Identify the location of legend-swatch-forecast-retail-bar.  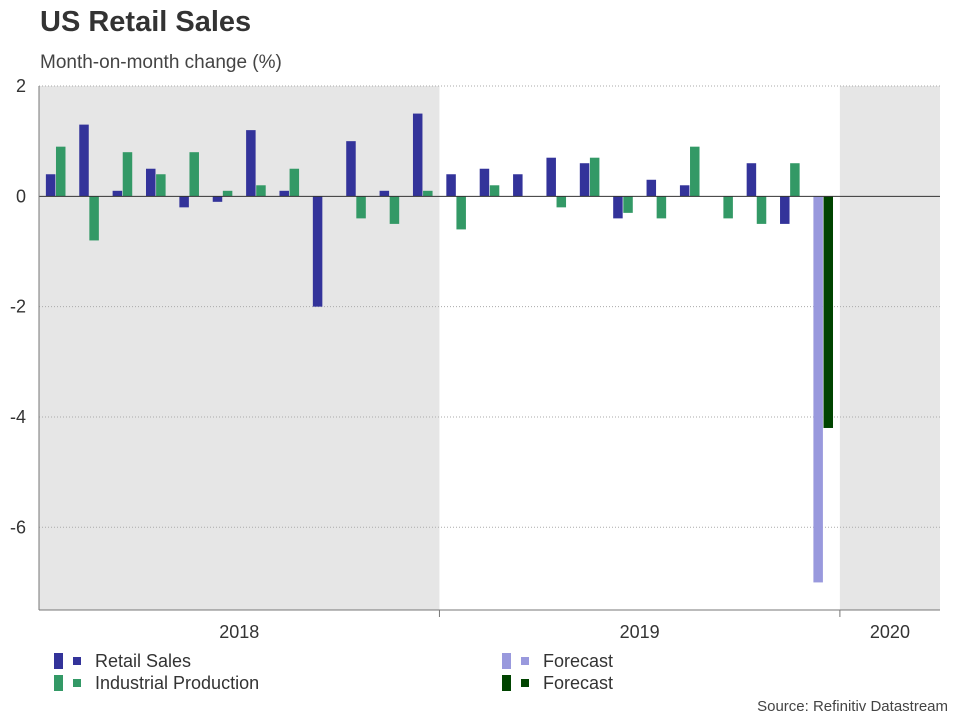
(506, 661).